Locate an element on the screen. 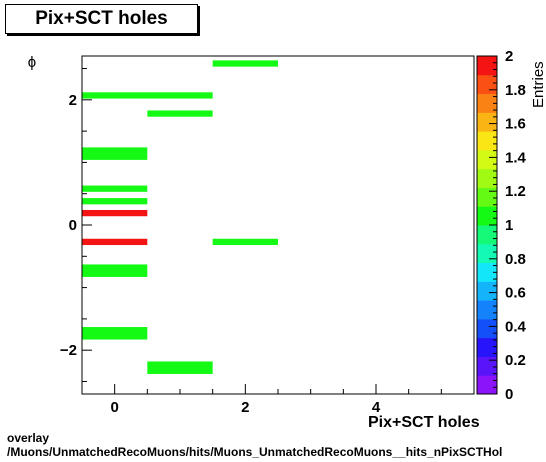 The width and height of the screenshot is (546, 462). z-tick-label: 1.6 is located at coordinates (515, 124).